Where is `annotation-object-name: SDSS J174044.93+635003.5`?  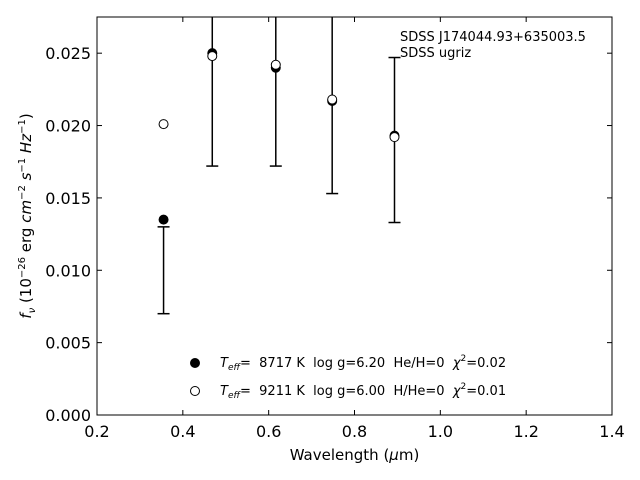 annotation-object-name: SDSS J174044.93+635003.5 is located at coordinates (493, 37).